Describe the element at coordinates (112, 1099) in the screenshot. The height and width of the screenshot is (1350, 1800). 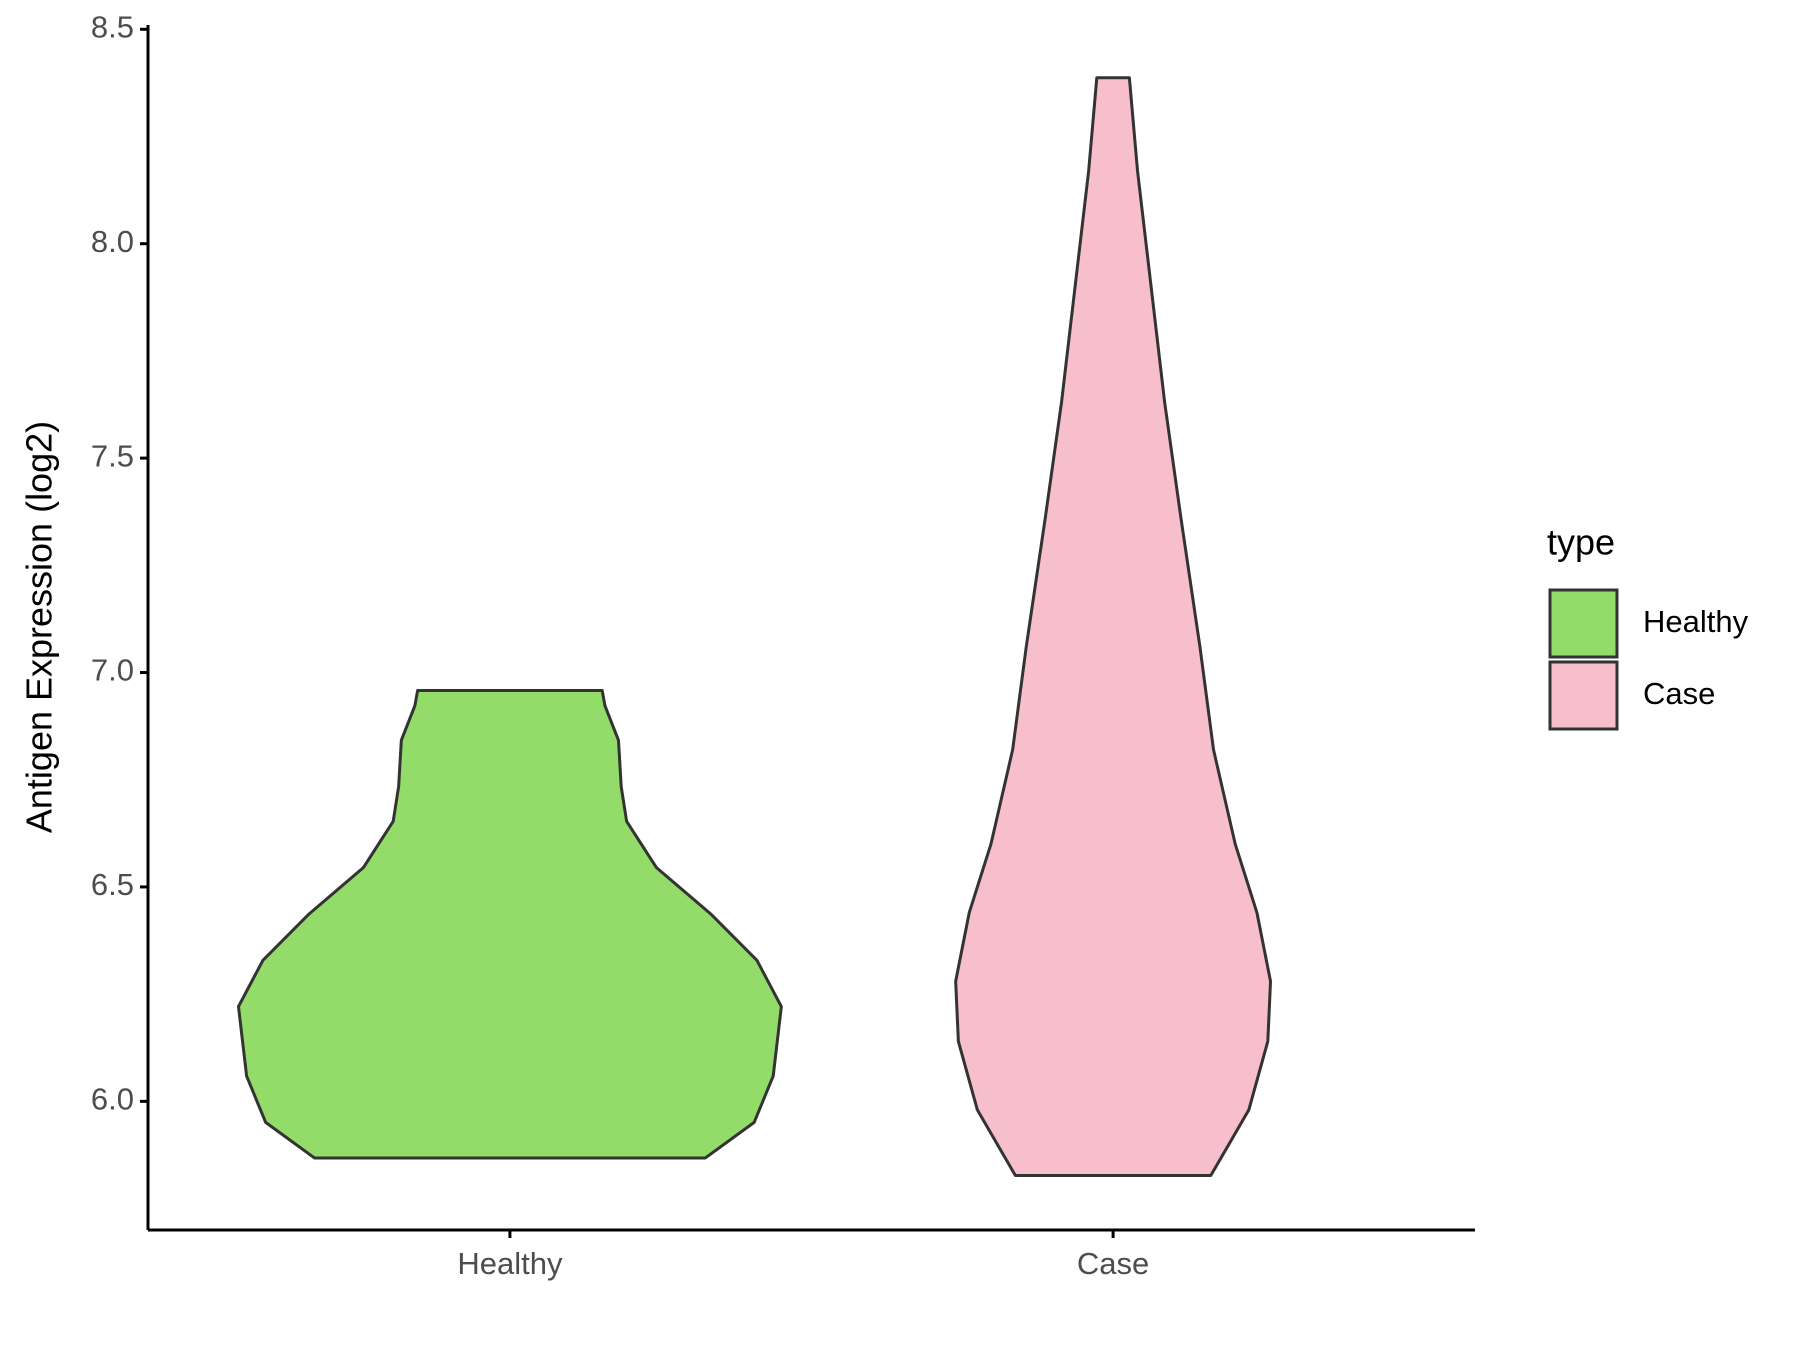
I see `y-tick-label: 6.0` at that location.